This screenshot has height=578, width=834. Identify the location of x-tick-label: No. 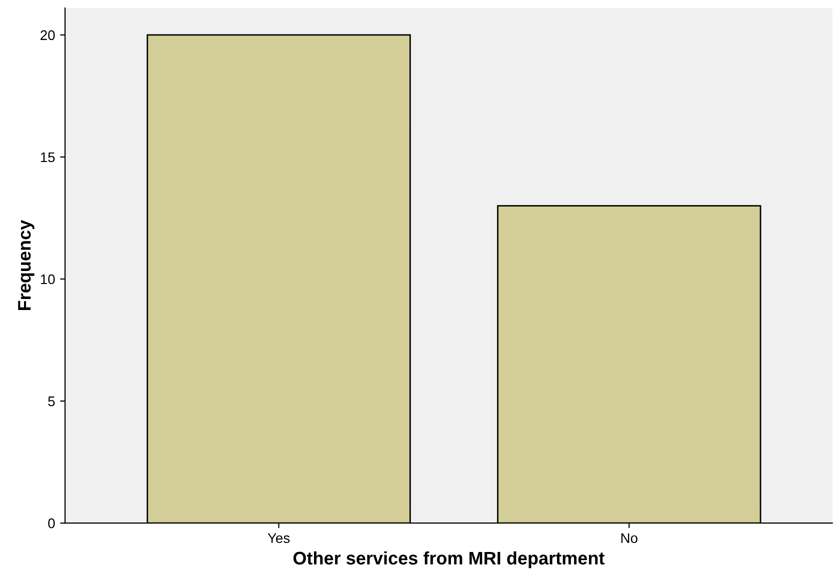
(629, 538).